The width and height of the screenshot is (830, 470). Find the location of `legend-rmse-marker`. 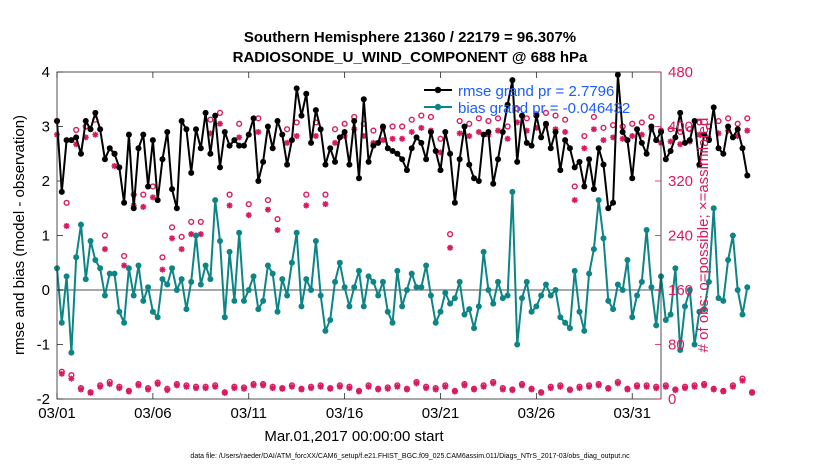

legend-rmse-marker is located at coordinates (438, 90).